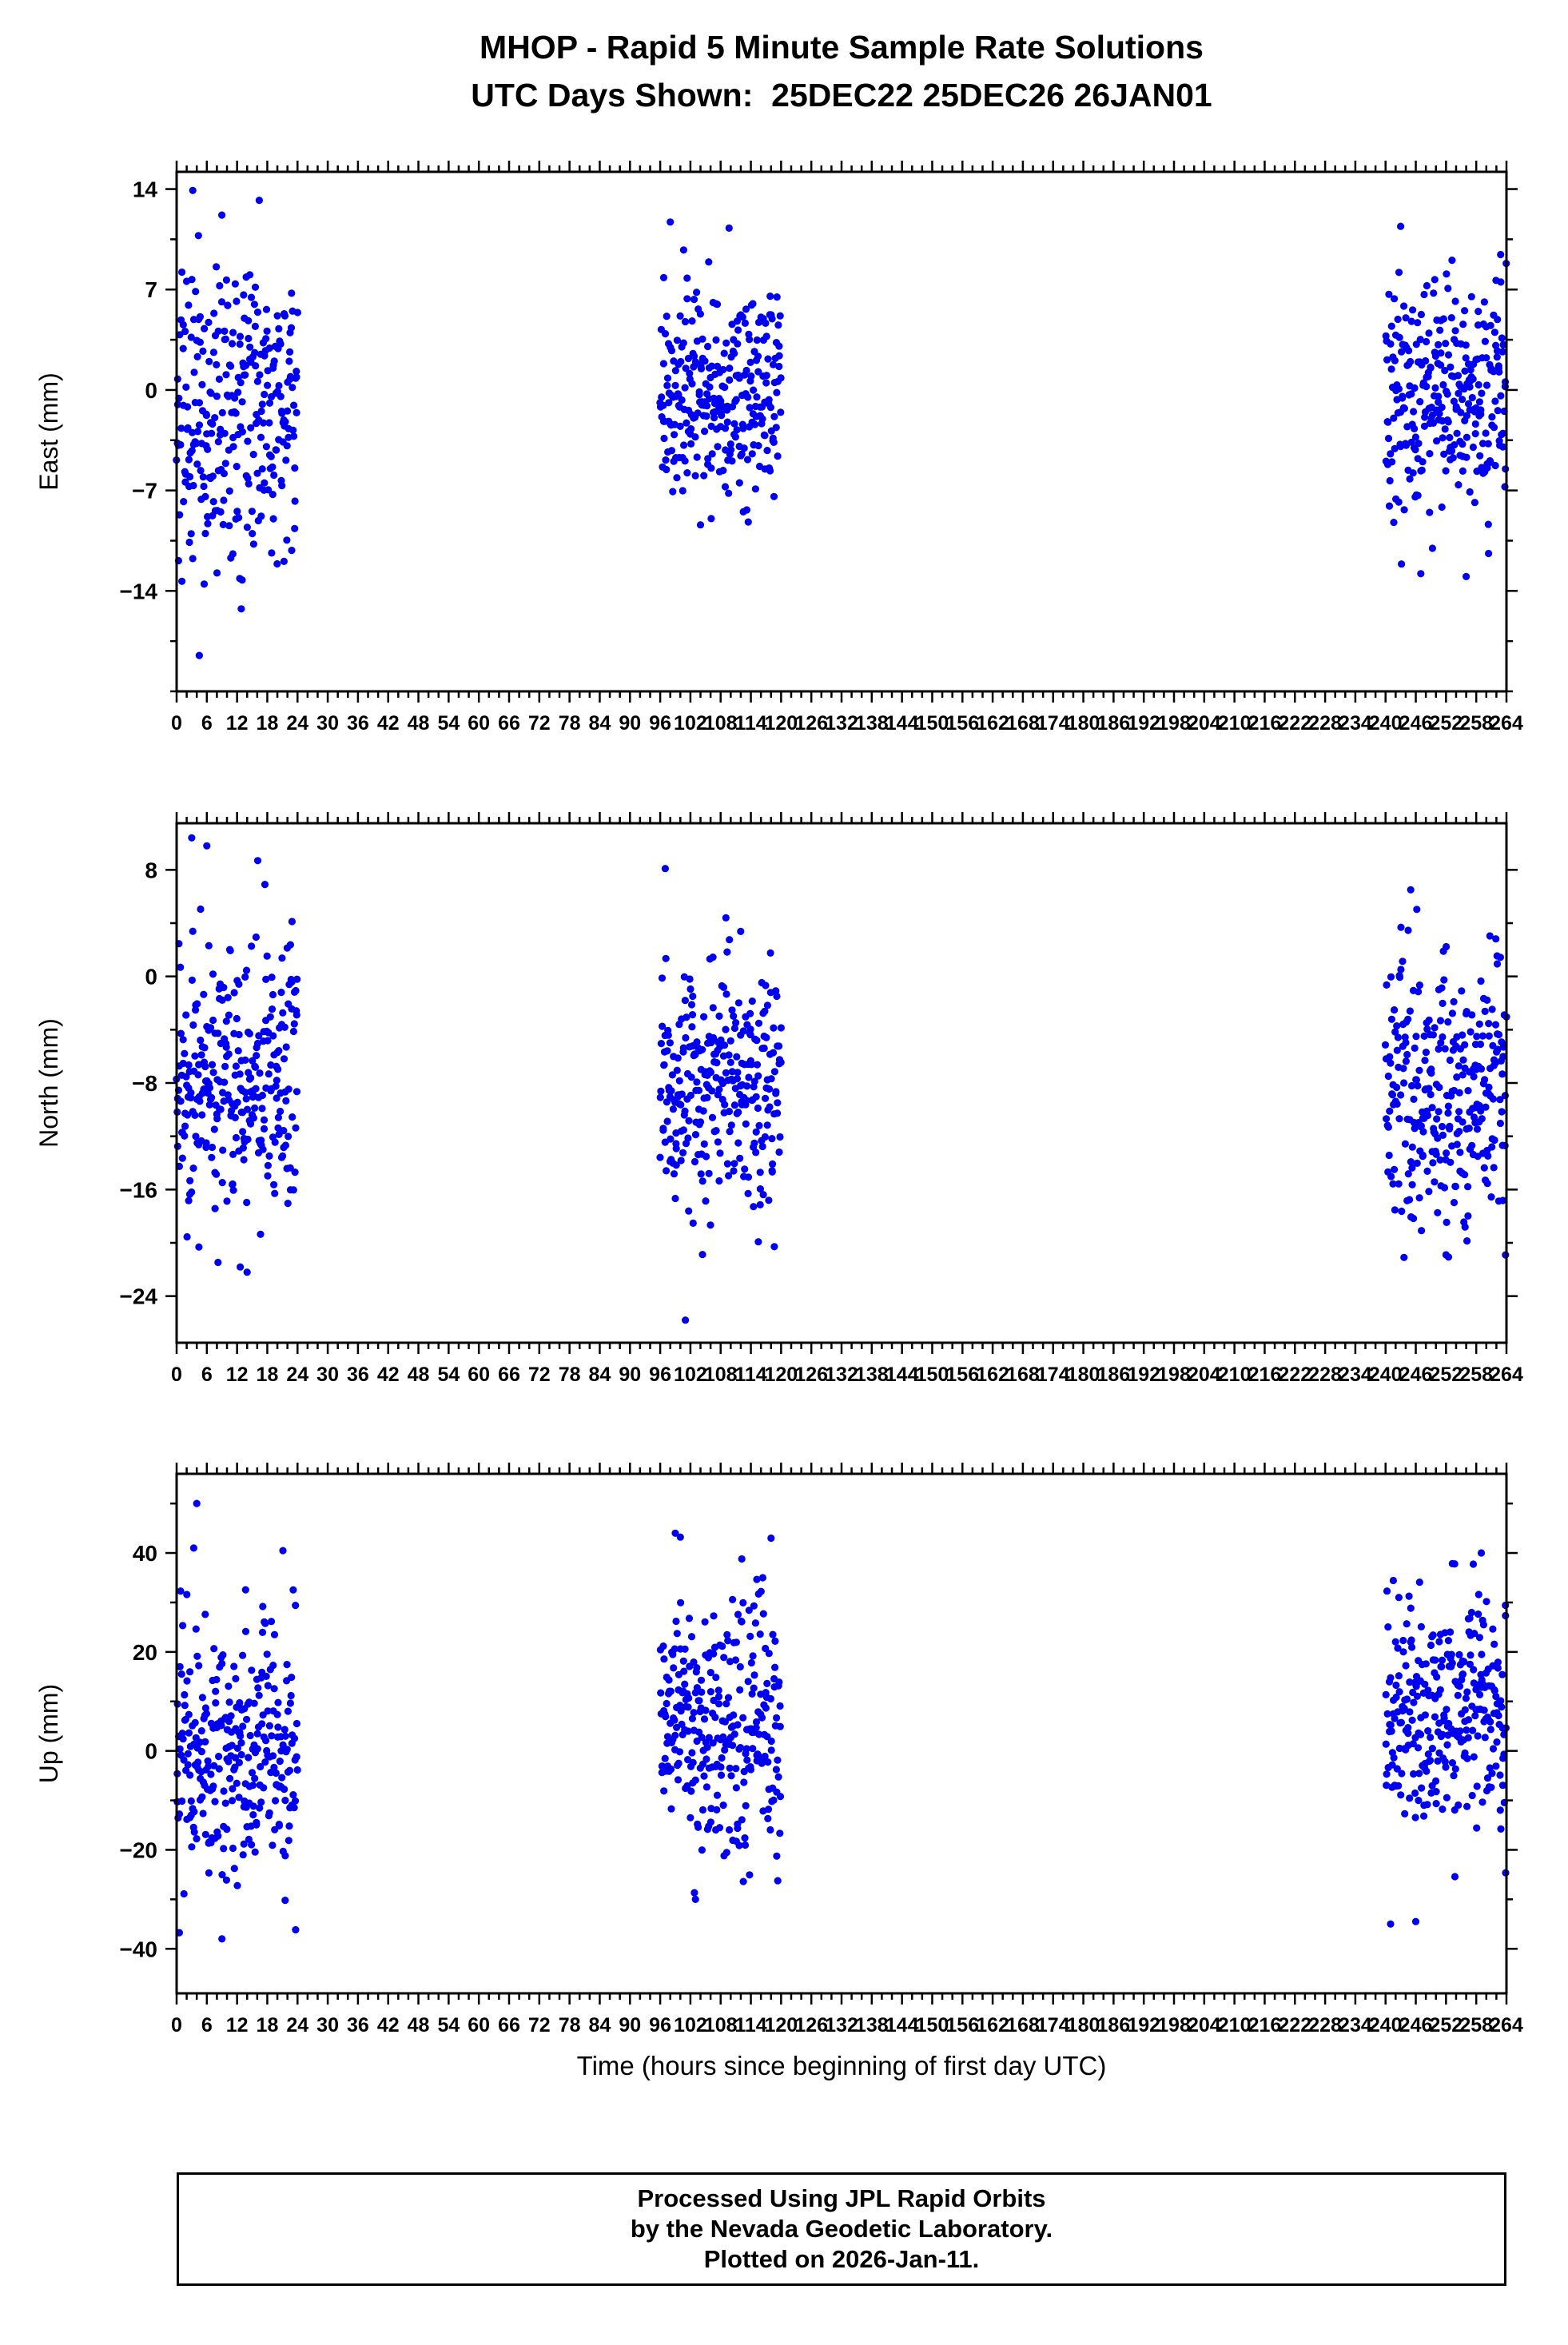 Image resolution: width=1568 pixels, height=2345 pixels. I want to click on x-tick-label: 204, so click(1204, 2025).